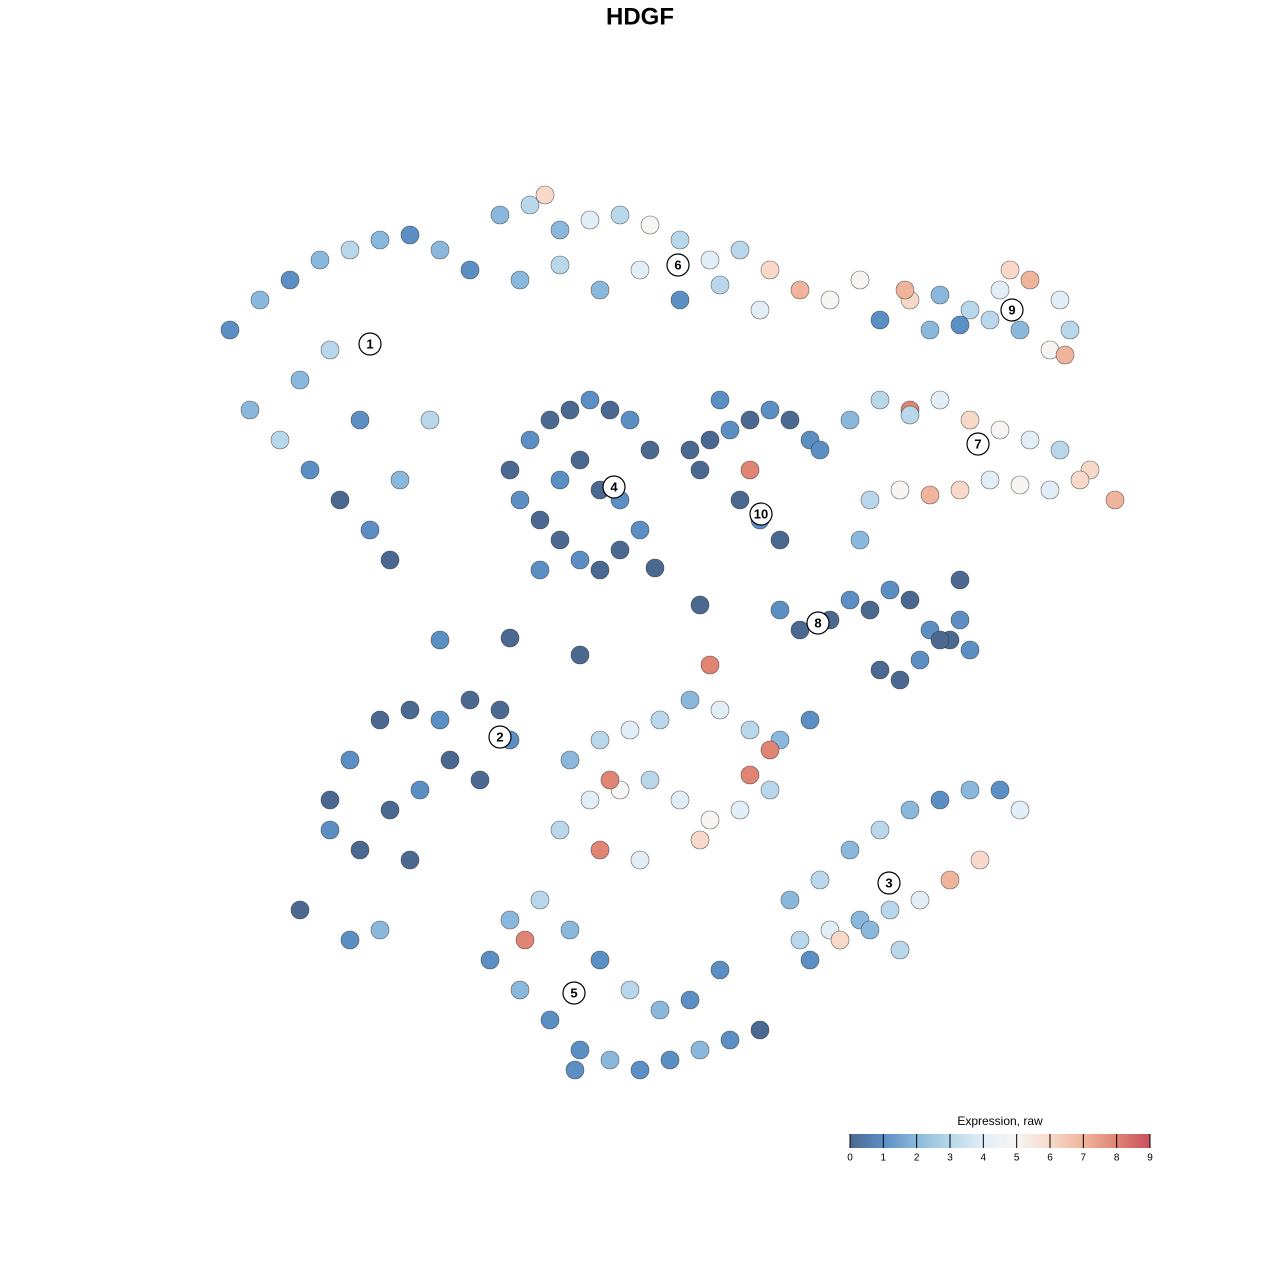  I want to click on colorbar-tick-label: 6, so click(1050, 1158).